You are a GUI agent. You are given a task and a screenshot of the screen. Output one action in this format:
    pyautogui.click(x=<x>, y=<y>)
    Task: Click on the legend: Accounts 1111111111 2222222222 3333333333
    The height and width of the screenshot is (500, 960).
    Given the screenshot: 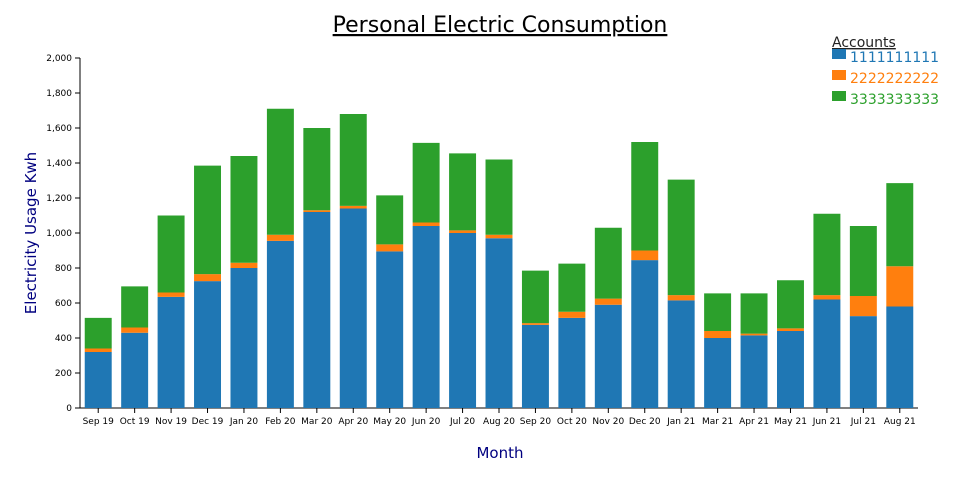 What is the action you would take?
    pyautogui.click(x=885, y=71)
    